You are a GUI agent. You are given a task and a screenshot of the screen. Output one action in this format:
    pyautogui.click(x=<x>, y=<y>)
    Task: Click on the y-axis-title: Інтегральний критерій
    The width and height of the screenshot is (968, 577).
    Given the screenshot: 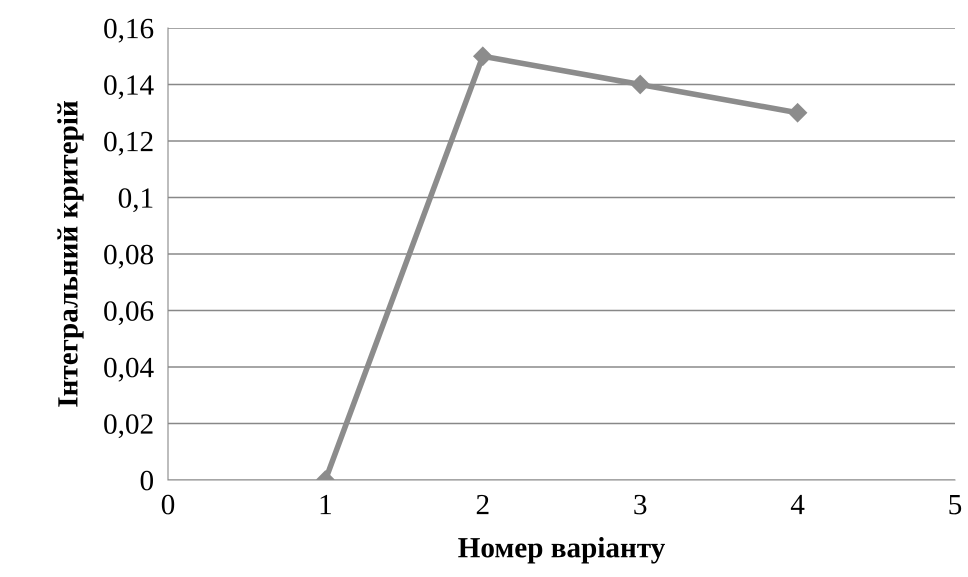 What is the action you would take?
    pyautogui.click(x=70, y=254)
    